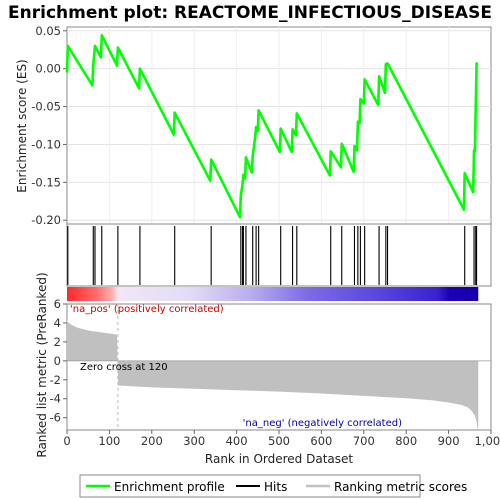 The width and height of the screenshot is (500, 500). What do you see at coordinates (55, 380) in the screenshot?
I see `ranking-ytick-label: -2` at bounding box center [55, 380].